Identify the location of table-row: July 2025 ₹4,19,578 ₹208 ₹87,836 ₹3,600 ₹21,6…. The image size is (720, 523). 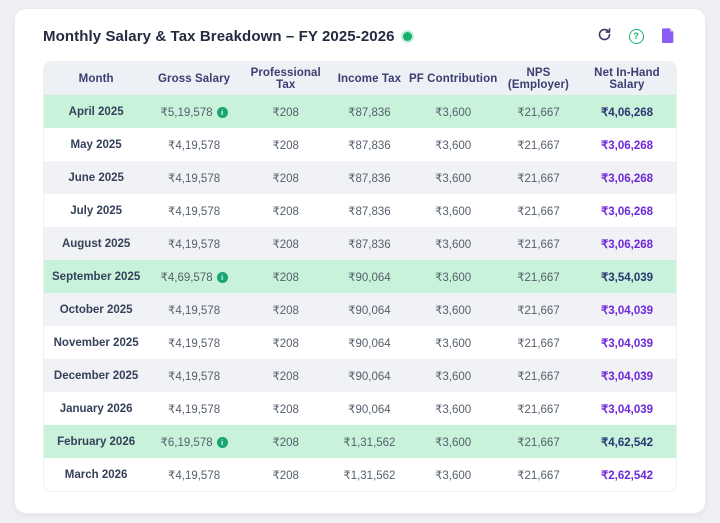
(360, 210).